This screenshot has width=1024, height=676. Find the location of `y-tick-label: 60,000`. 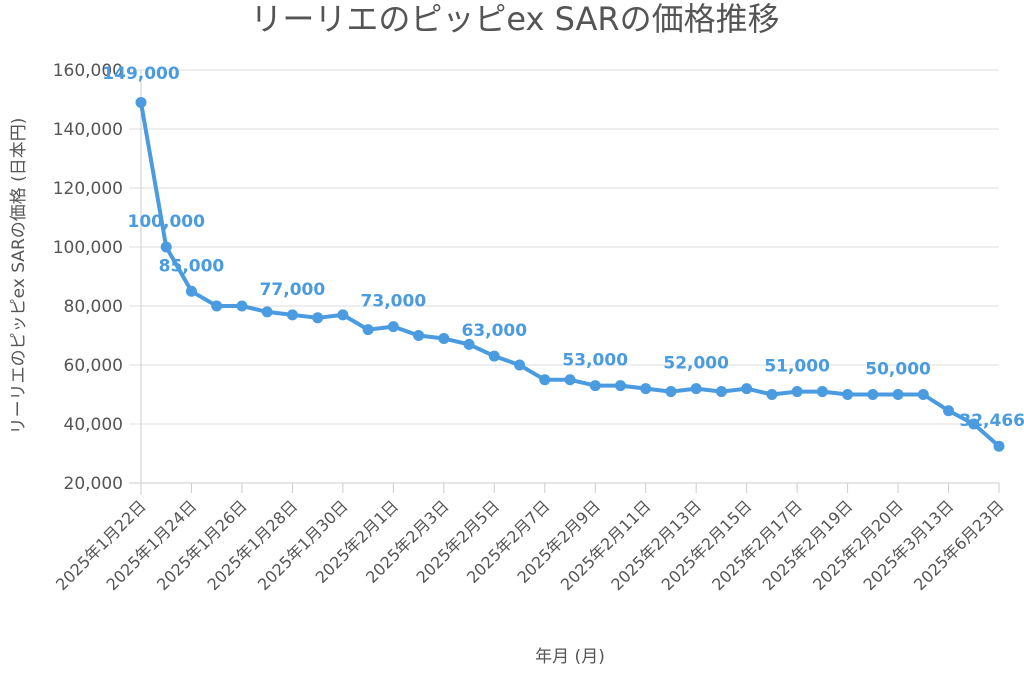

y-tick-label: 60,000 is located at coordinates (93, 366).